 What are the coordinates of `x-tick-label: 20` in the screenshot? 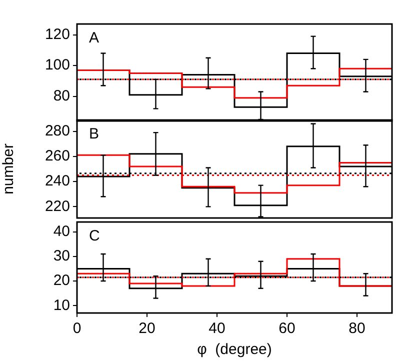 It's located at (147, 329).